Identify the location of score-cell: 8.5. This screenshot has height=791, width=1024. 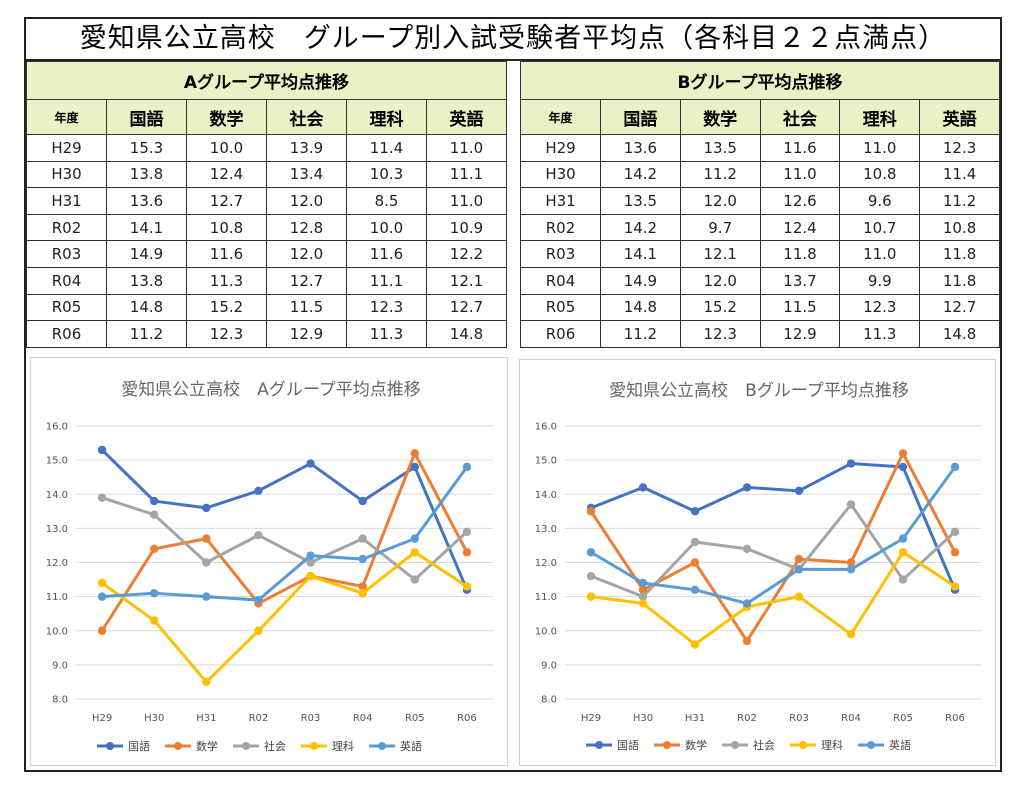
(386, 201).